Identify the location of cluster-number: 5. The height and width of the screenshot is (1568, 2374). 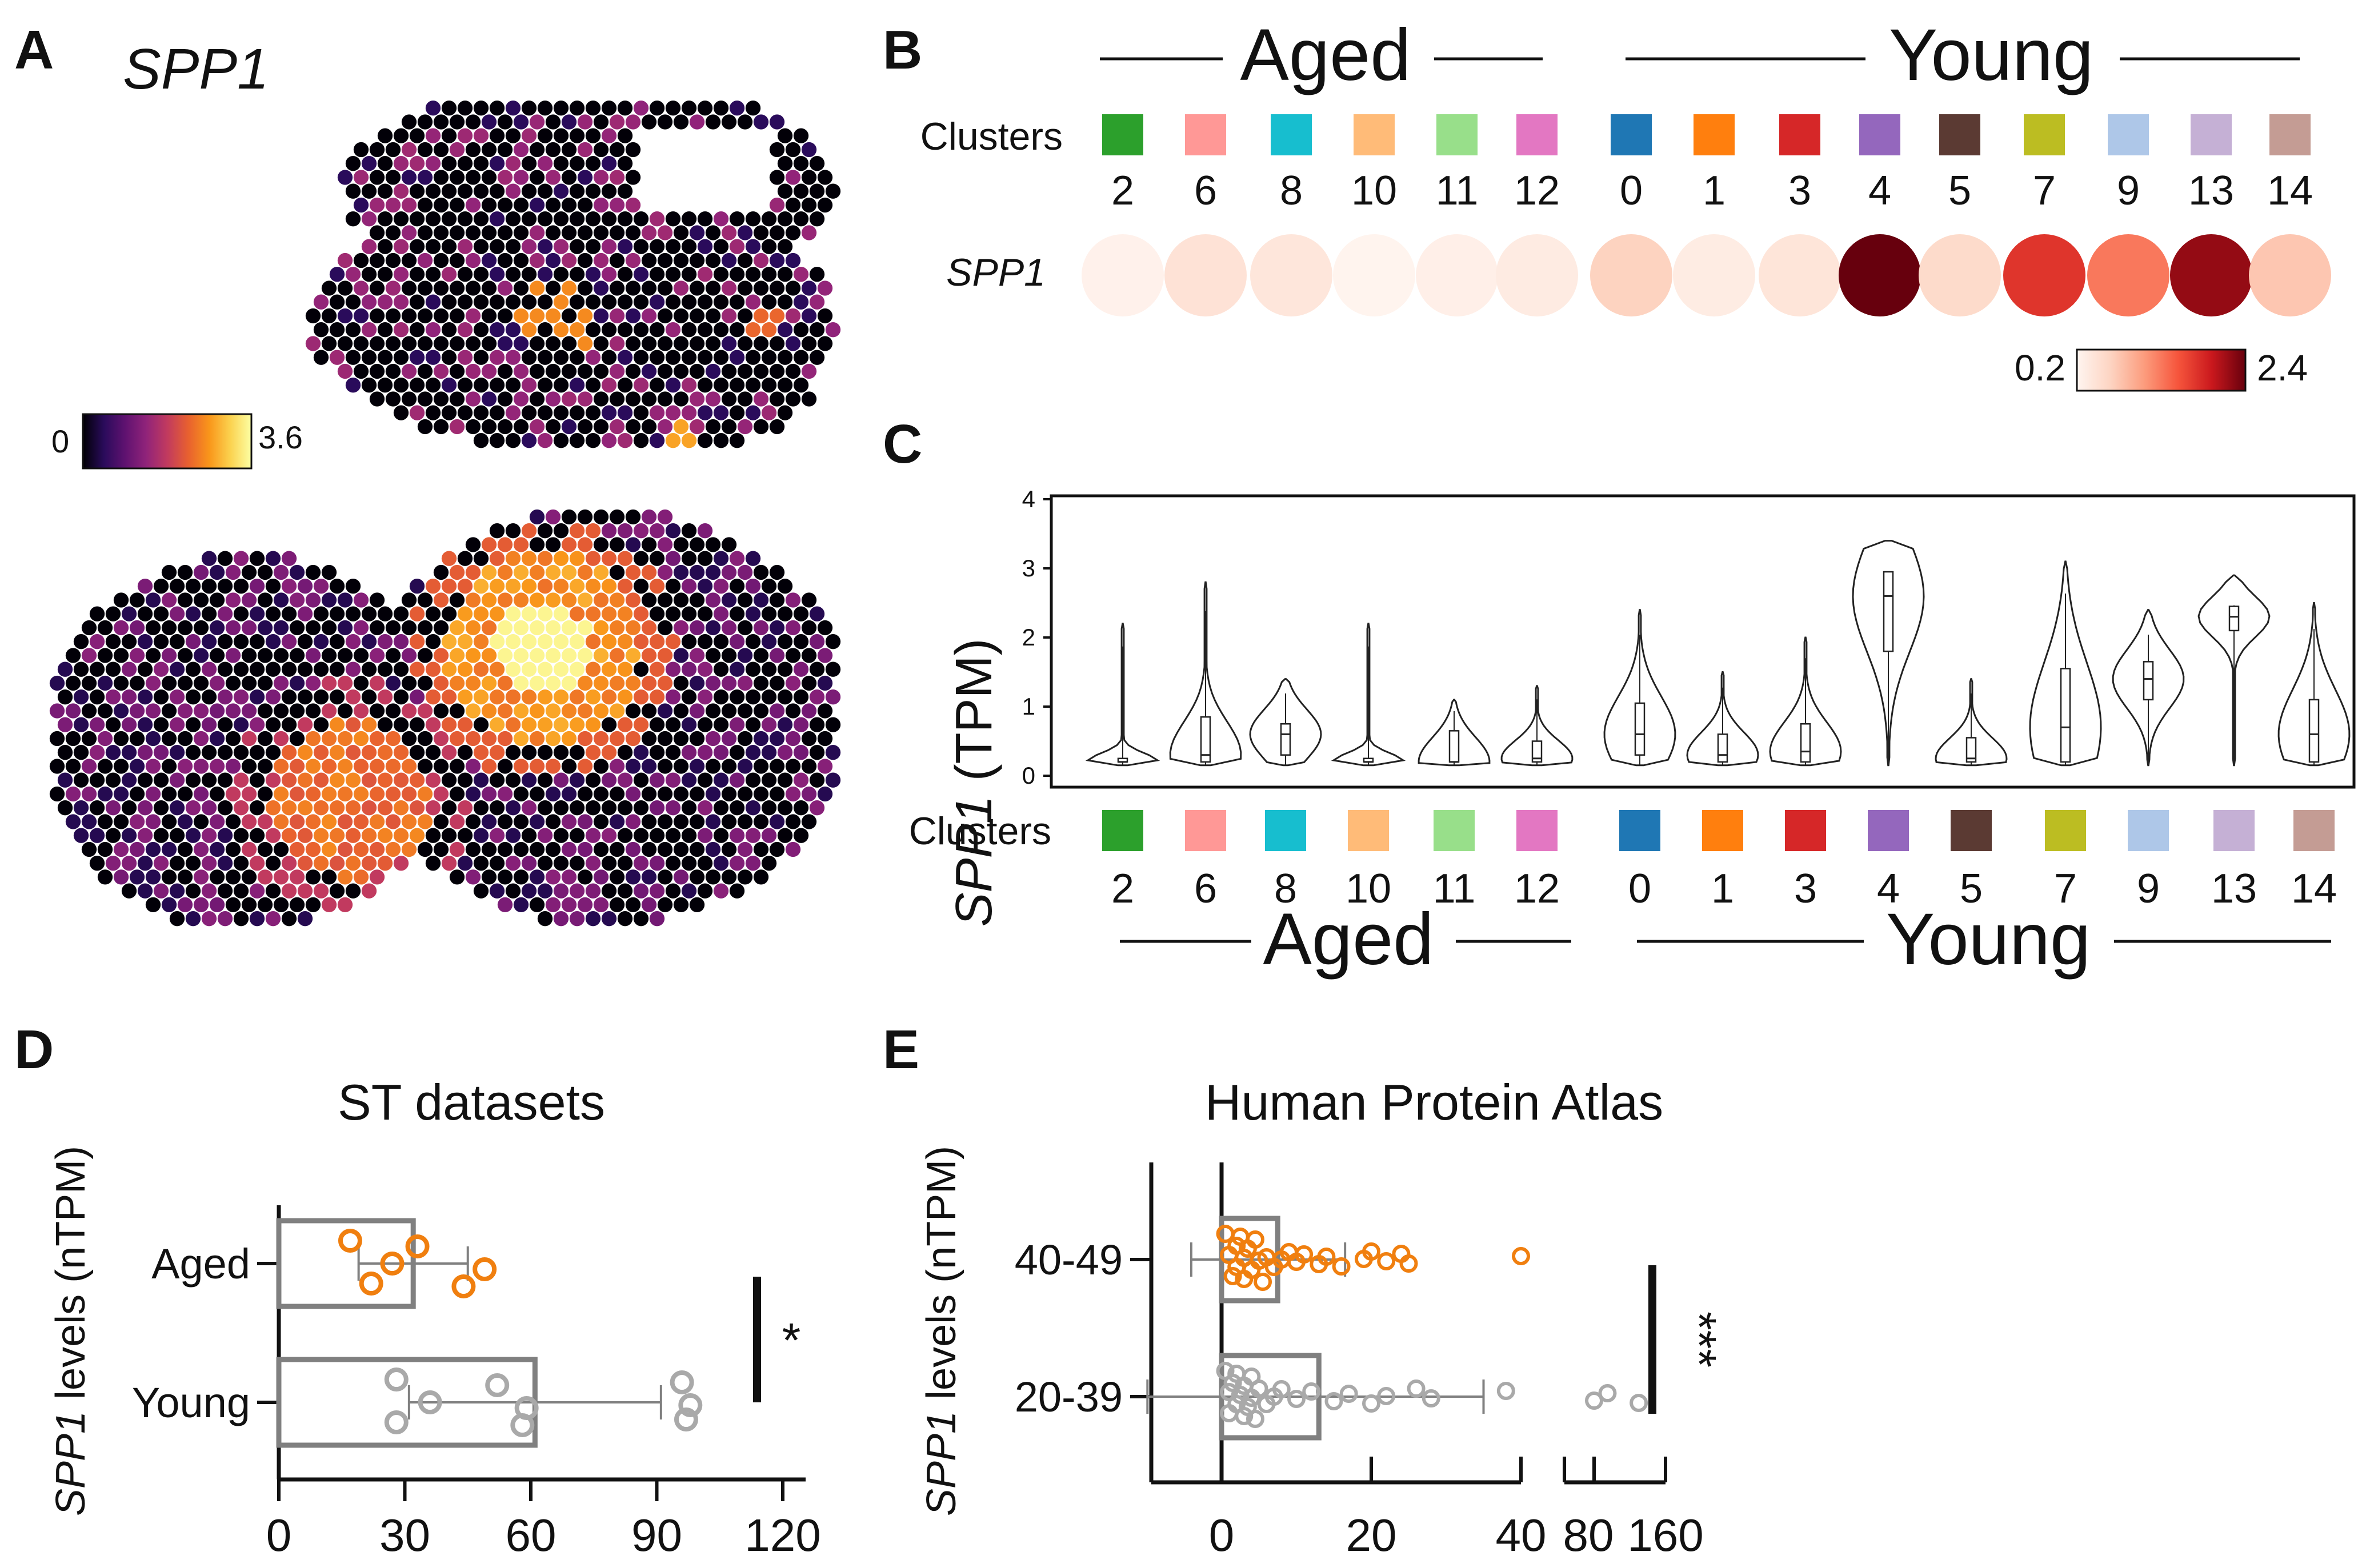
(1960, 191).